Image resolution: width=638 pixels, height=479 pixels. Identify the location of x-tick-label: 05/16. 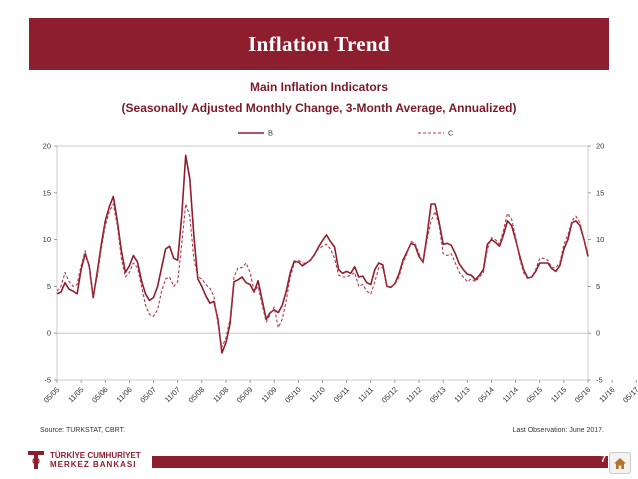
(583, 395).